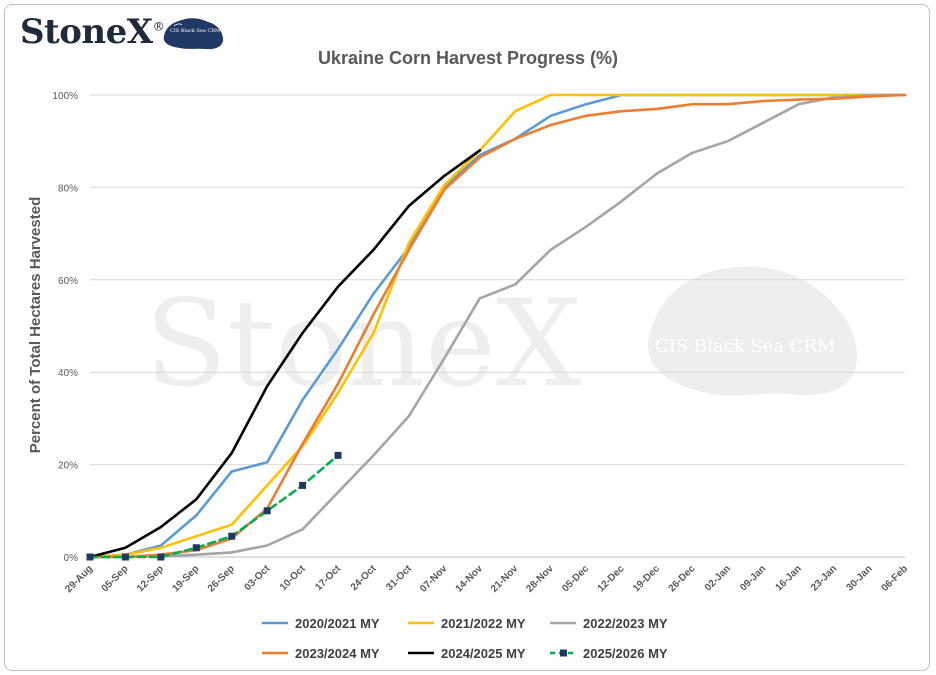  I want to click on brand-map-label: CIS Black Sea CRM, so click(195, 31).